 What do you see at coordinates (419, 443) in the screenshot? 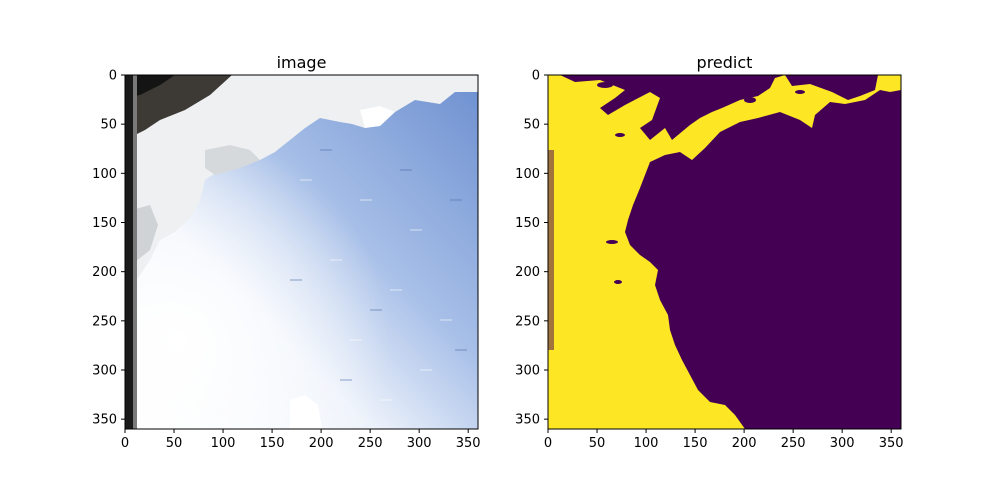
I see `image-xtick-label: 300` at bounding box center [419, 443].